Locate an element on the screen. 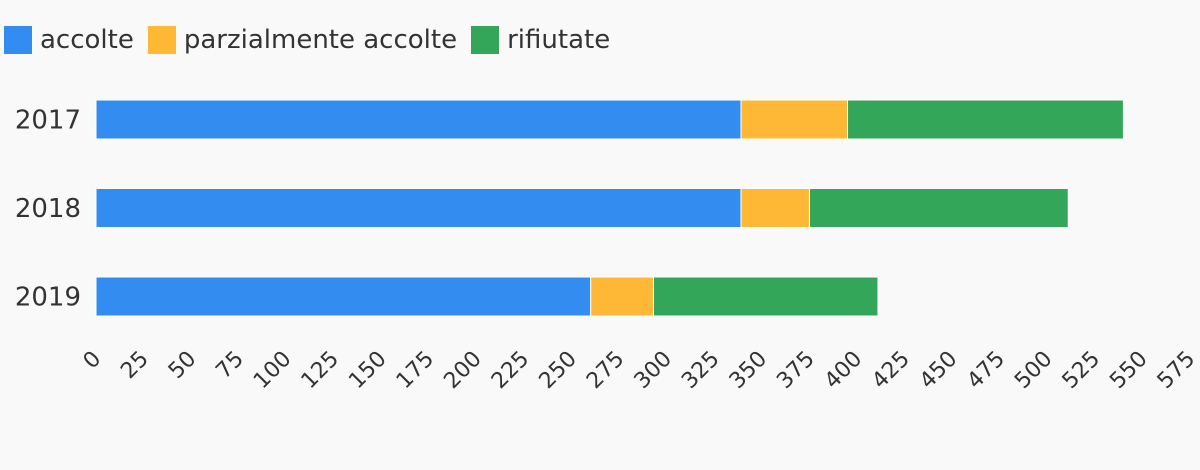  x-tick-label-575: 575 is located at coordinates (1176, 370).